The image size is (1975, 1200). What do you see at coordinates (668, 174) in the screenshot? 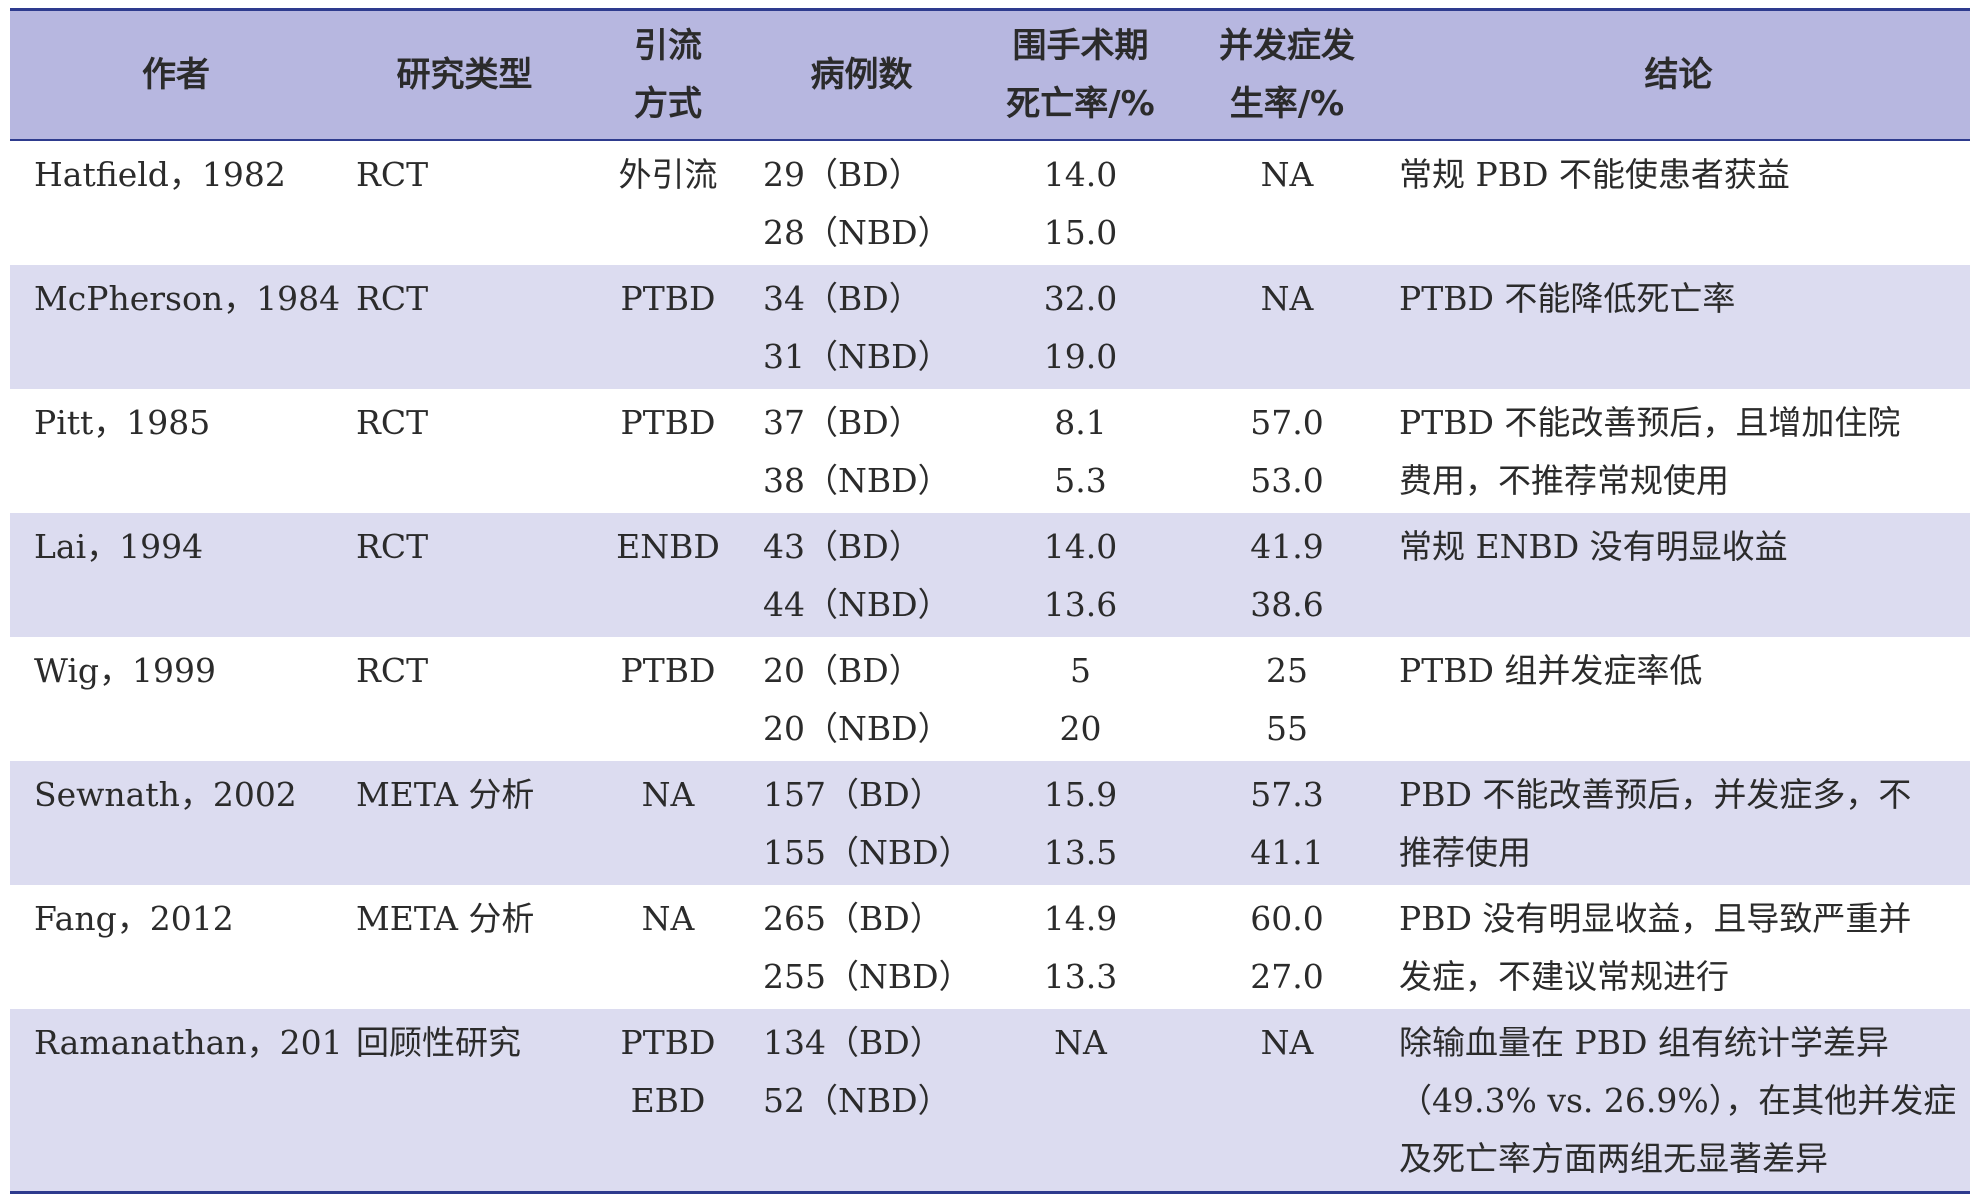
I see `drainage-line: 外引流` at bounding box center [668, 174].